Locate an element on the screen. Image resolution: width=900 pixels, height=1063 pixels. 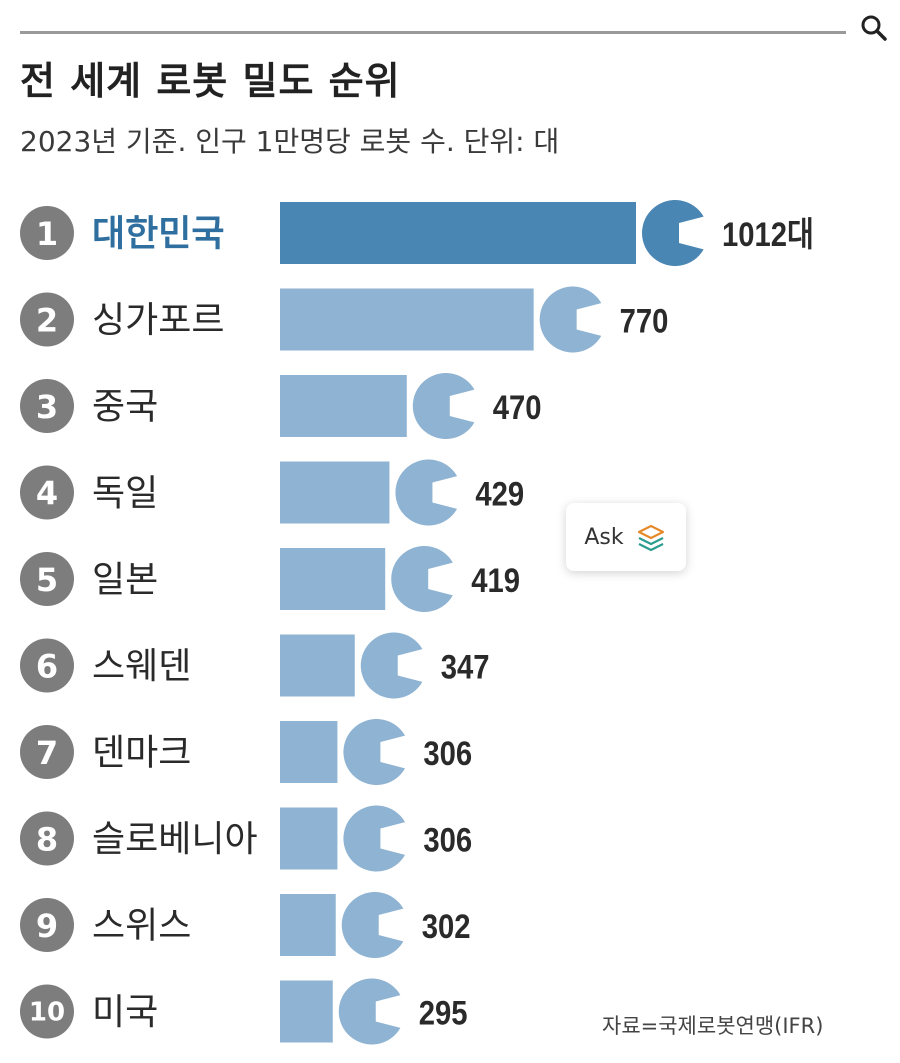
rank-number: 4 is located at coordinates (47, 494).